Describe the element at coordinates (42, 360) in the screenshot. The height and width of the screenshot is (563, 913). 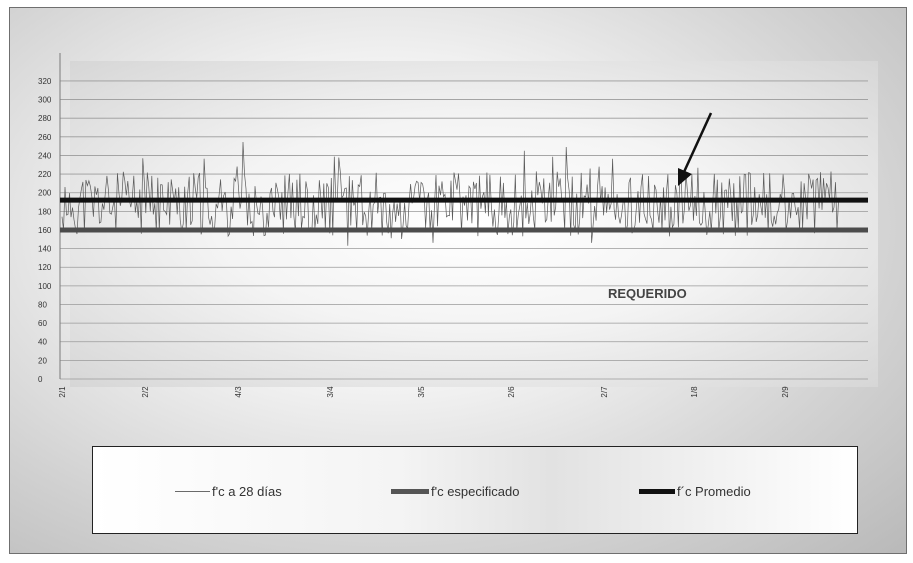
I see `y-tick-label: 20` at that location.